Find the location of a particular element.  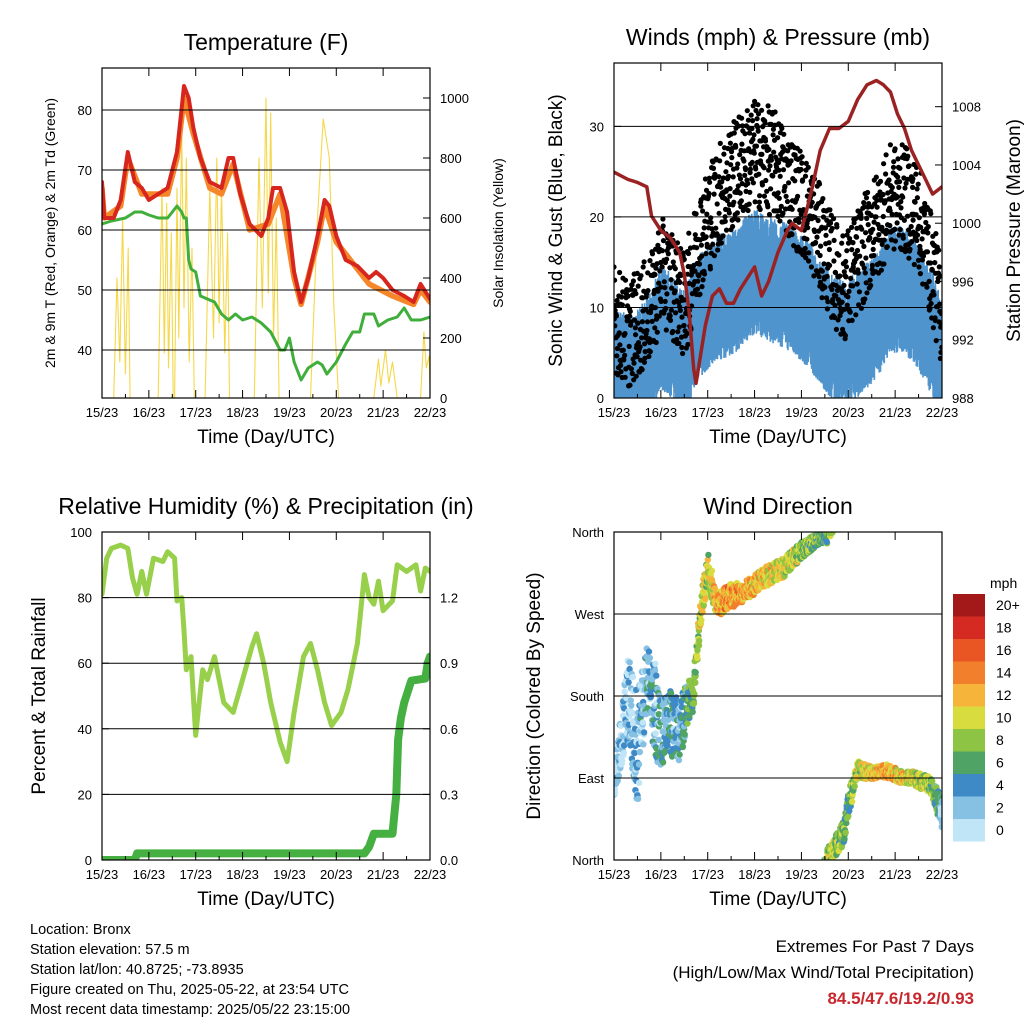

y-tick-label: 100 is located at coordinates (81, 532).